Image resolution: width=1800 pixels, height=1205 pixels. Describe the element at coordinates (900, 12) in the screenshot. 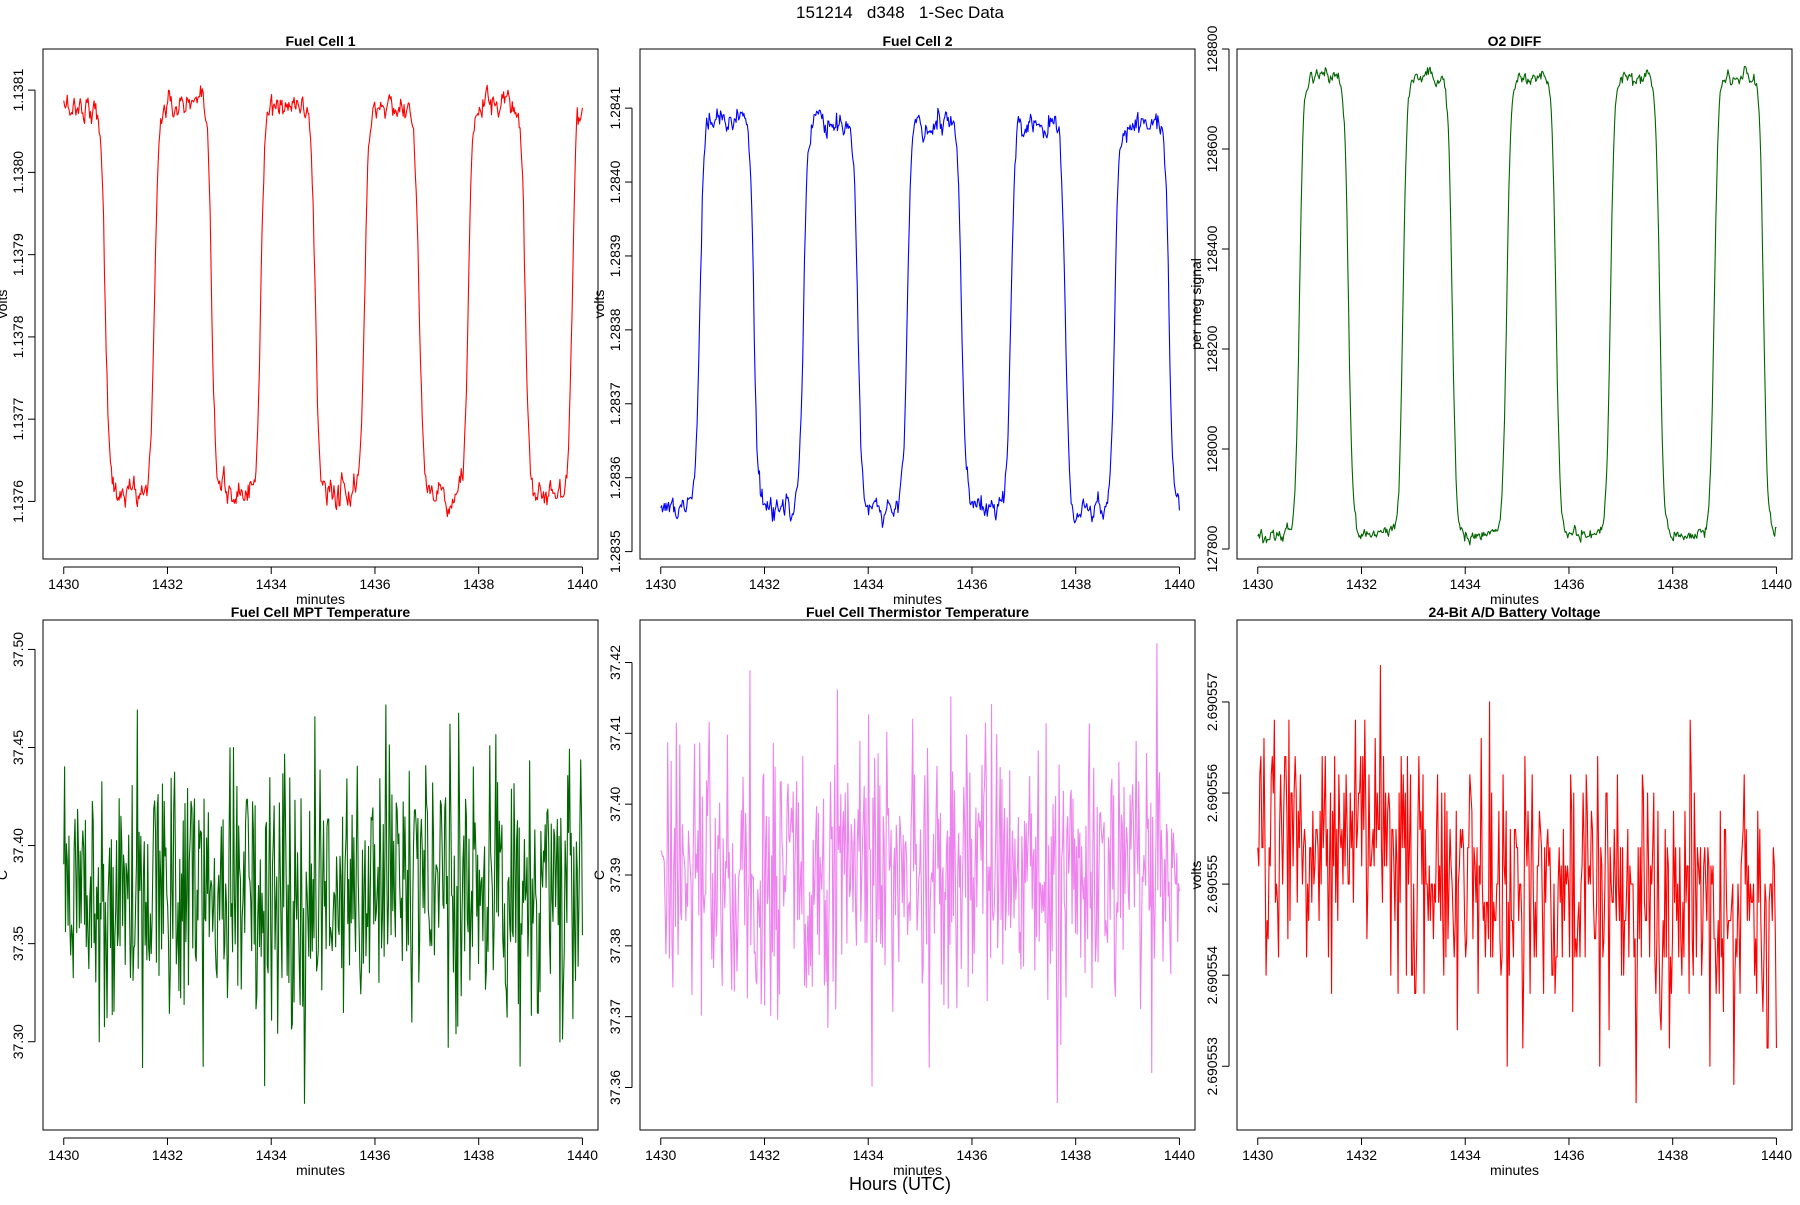

I see `figure-suptitle: 151214 d348 1-Sec Data` at that location.